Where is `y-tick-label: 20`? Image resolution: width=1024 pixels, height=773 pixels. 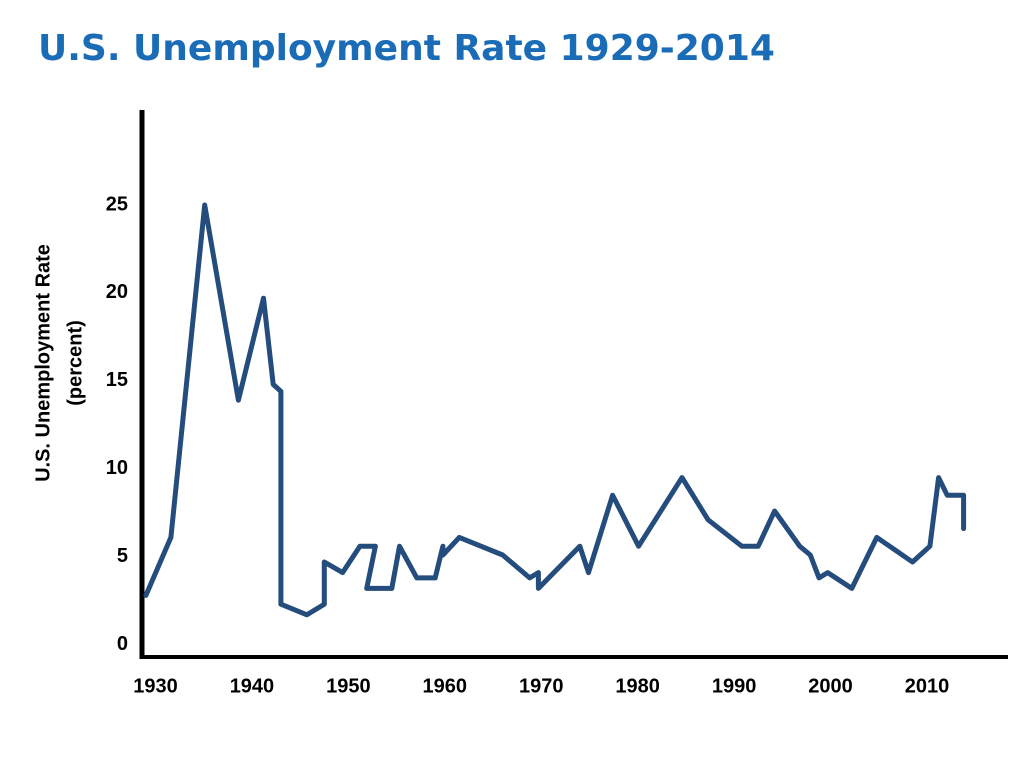
y-tick-label: 20 is located at coordinates (117, 292).